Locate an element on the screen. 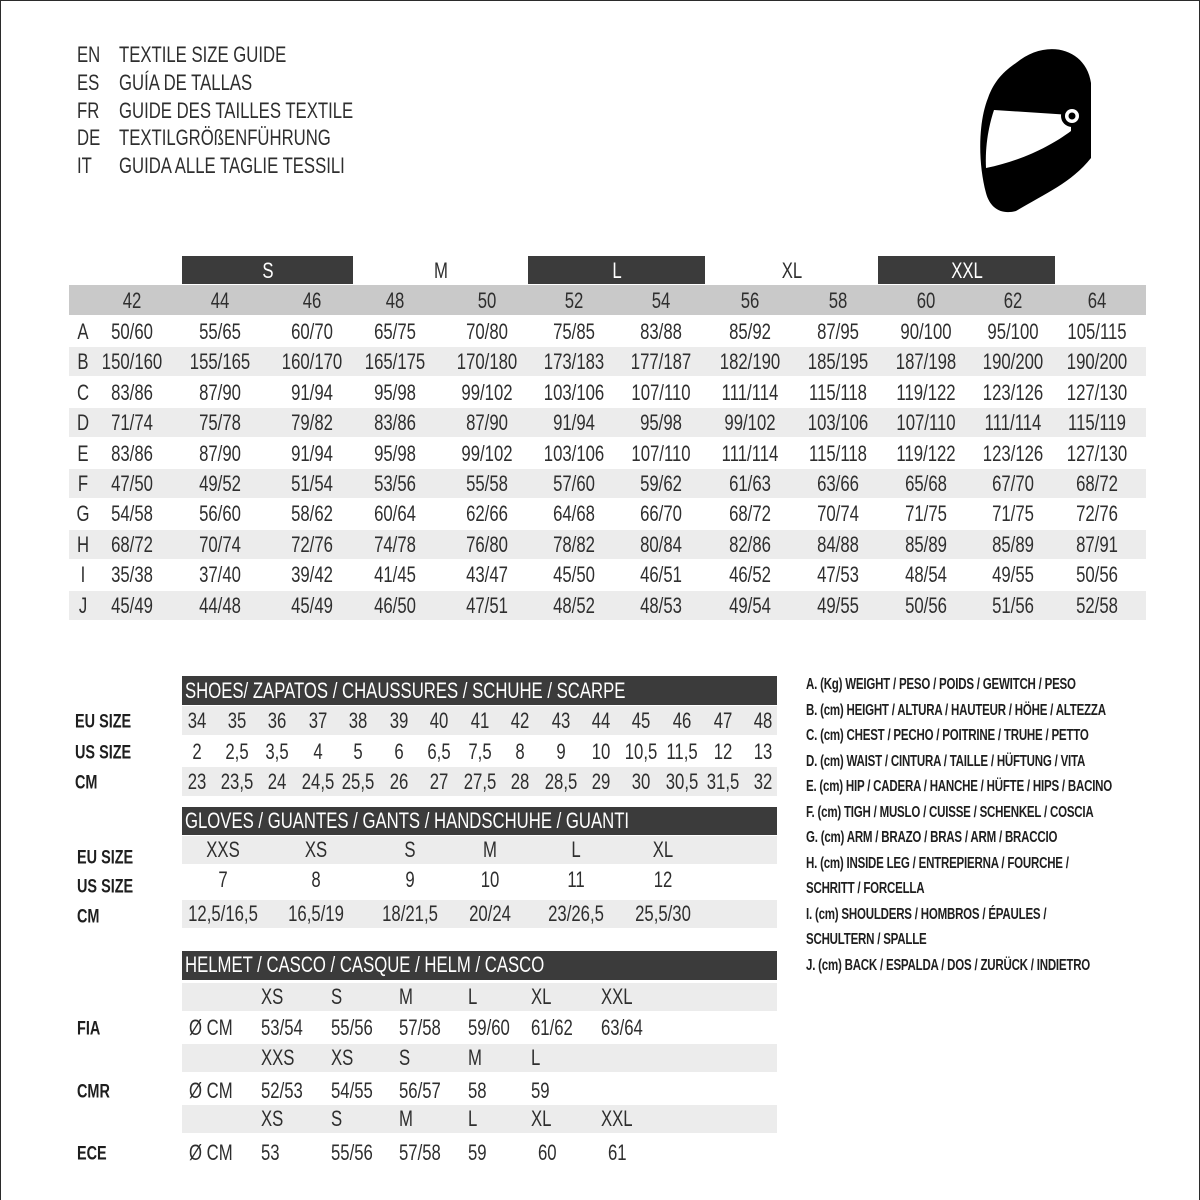 The width and height of the screenshot is (1200, 1200). table-cell: 49/55 is located at coordinates (1013, 575).